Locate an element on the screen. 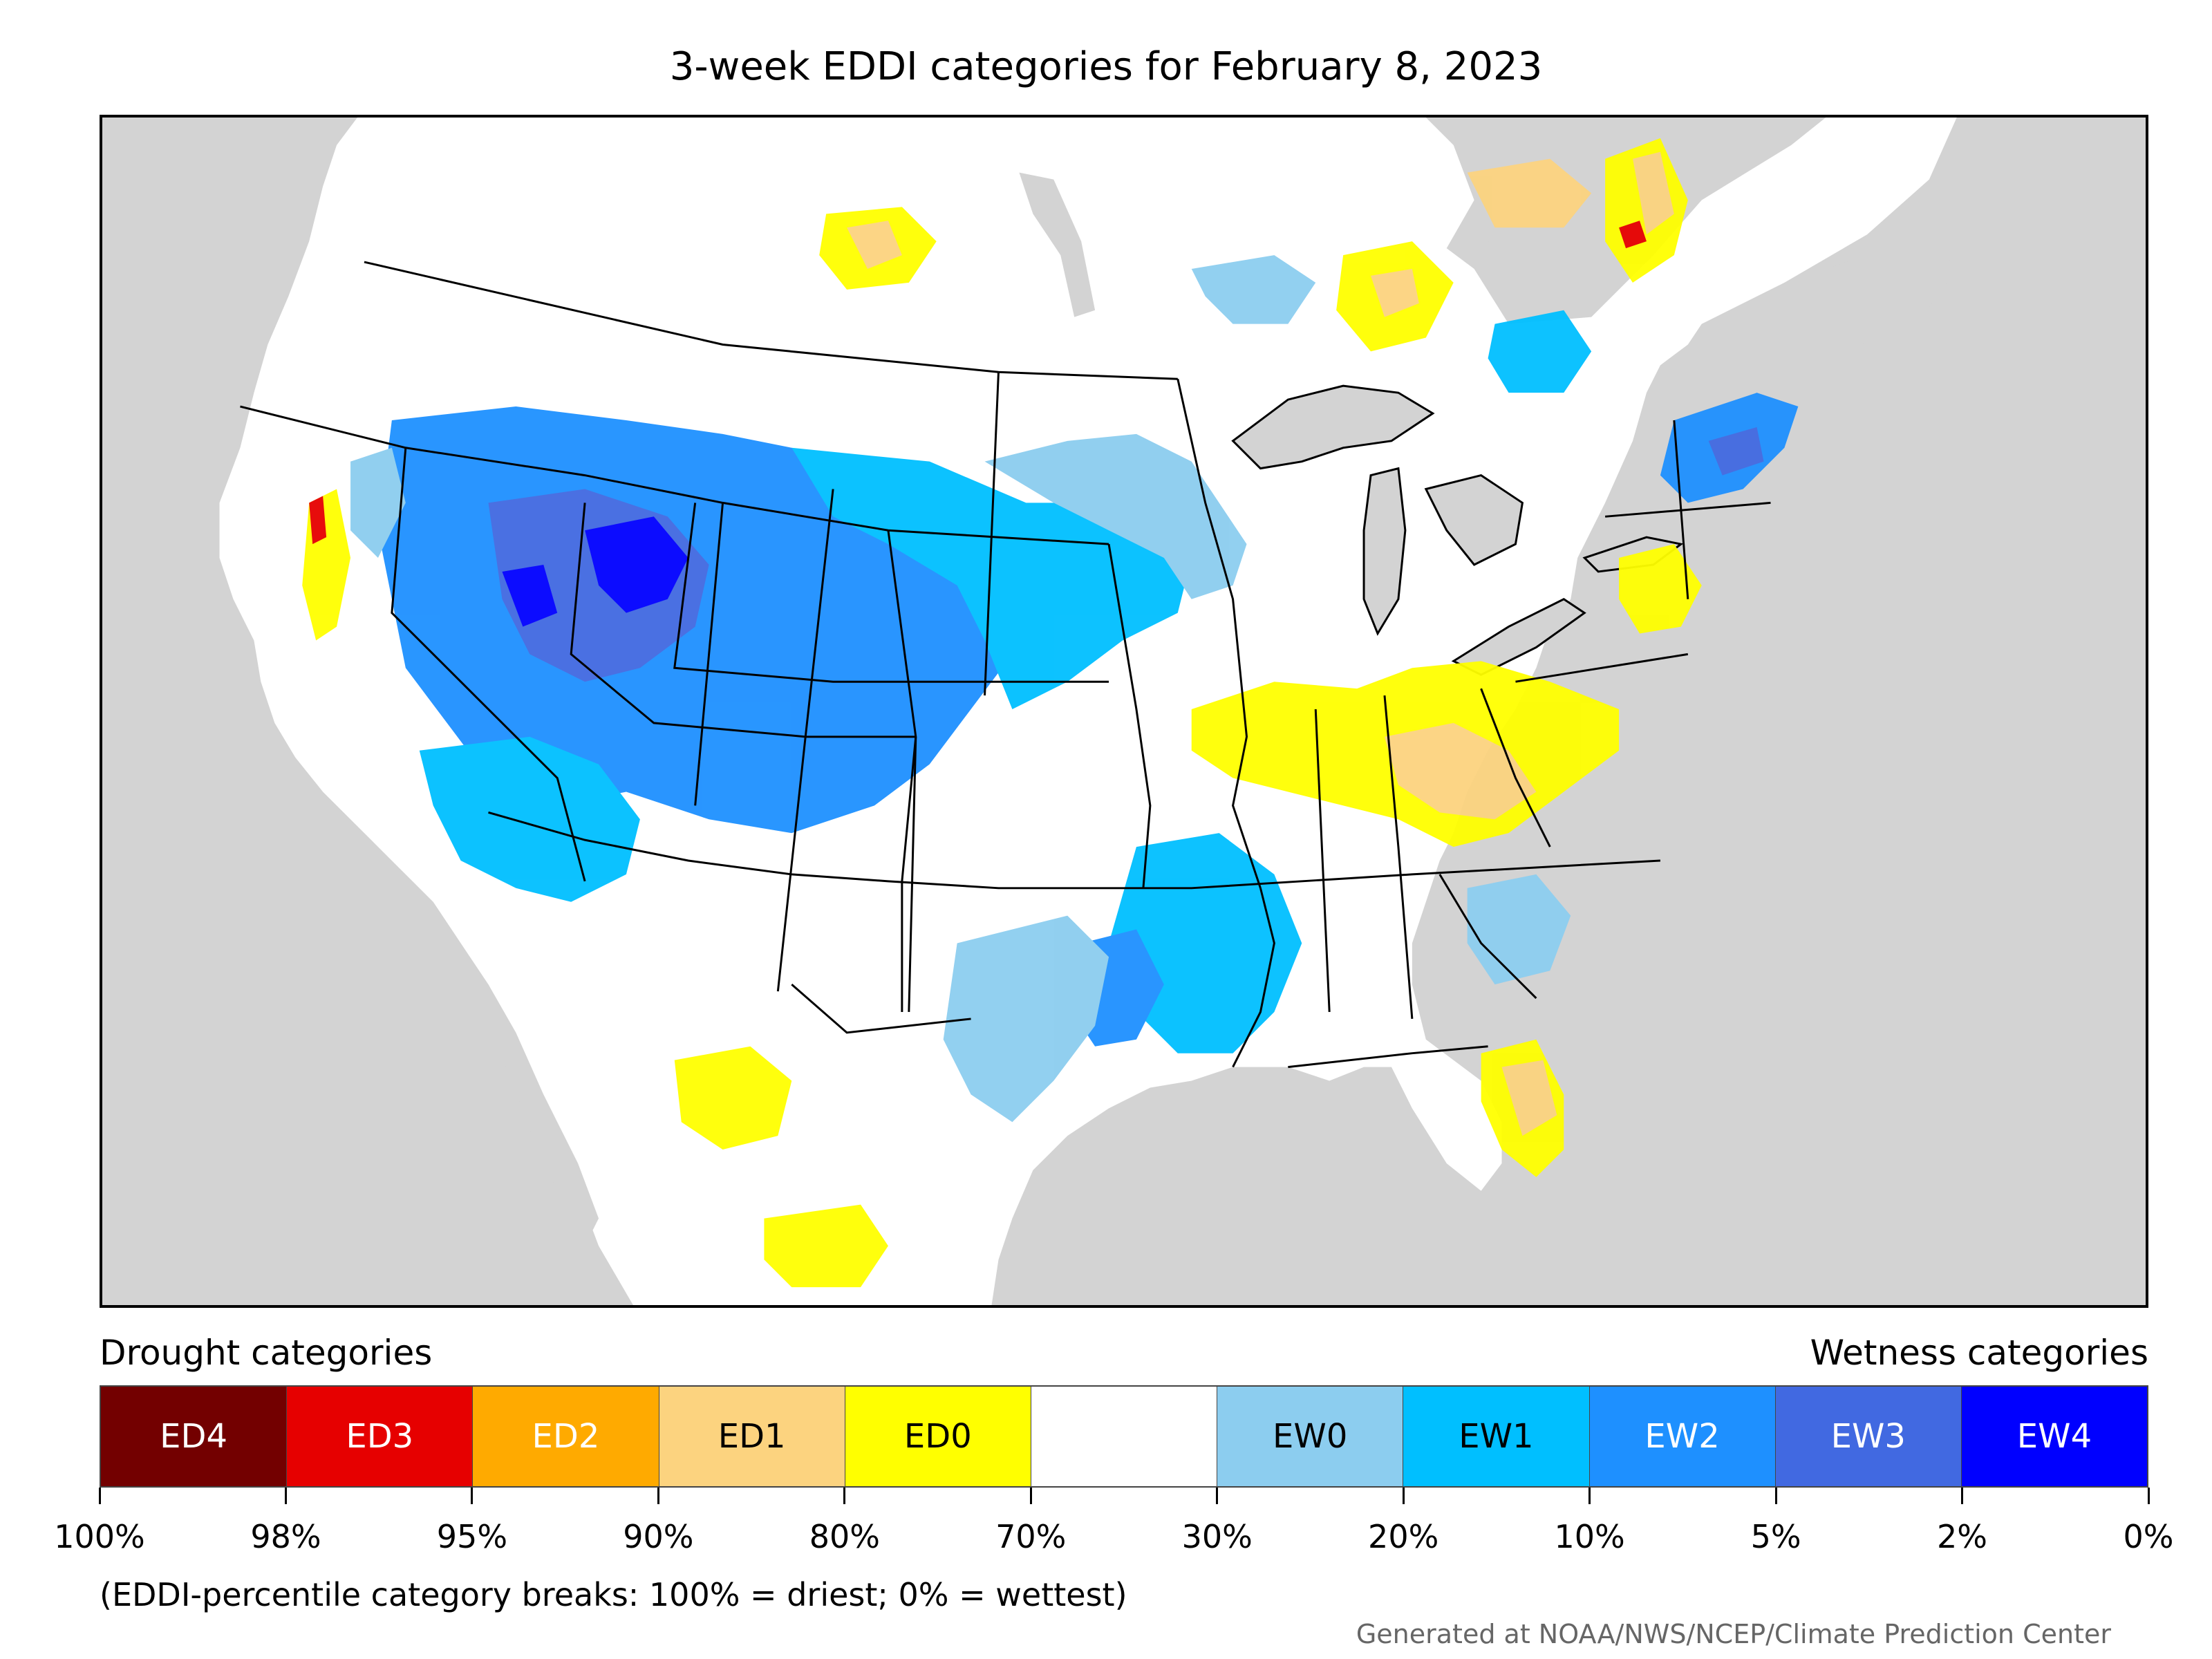 The image size is (2212, 1659). legend-cell-ew2: EW2 is located at coordinates (1682, 1436).